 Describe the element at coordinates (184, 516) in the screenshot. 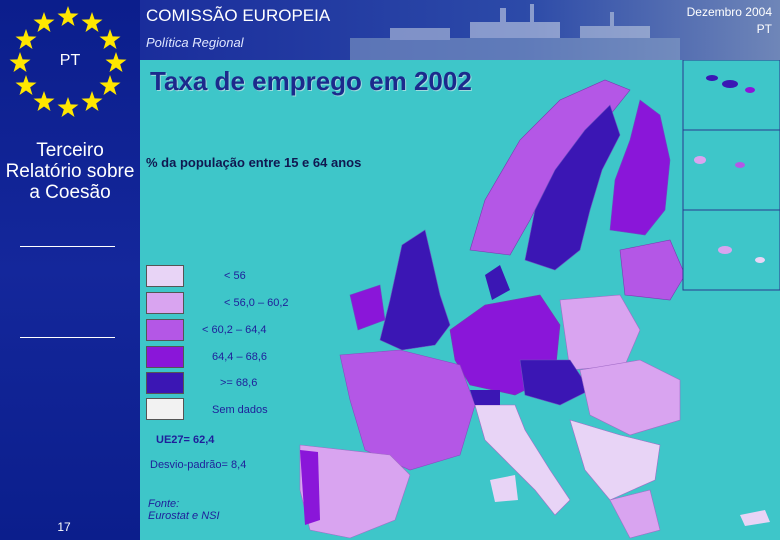

I see `source-text: Eurostat e NSI` at that location.